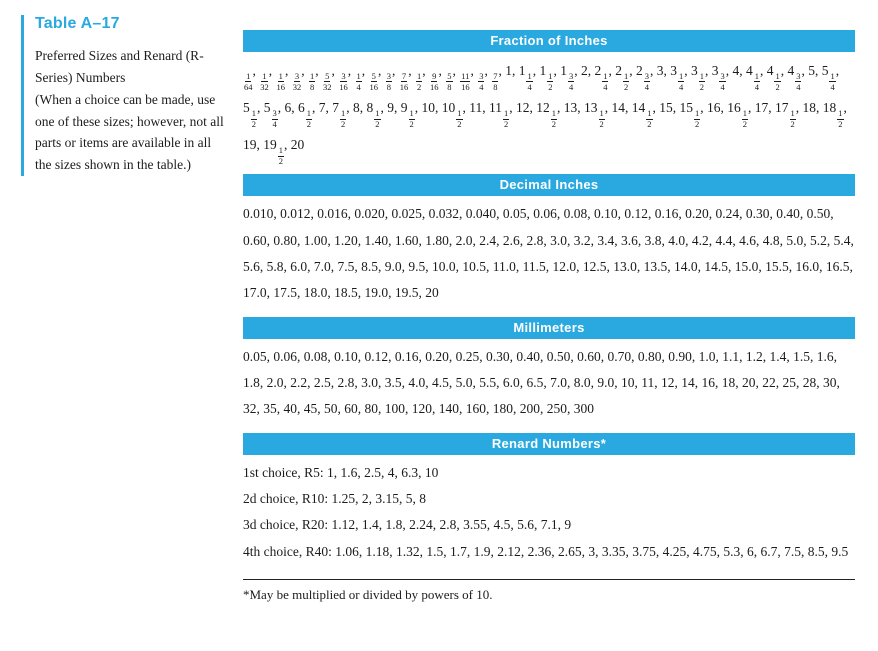 This screenshot has height=651, width=878. I want to click on fraction-value: 3 32, so click(297, 81).